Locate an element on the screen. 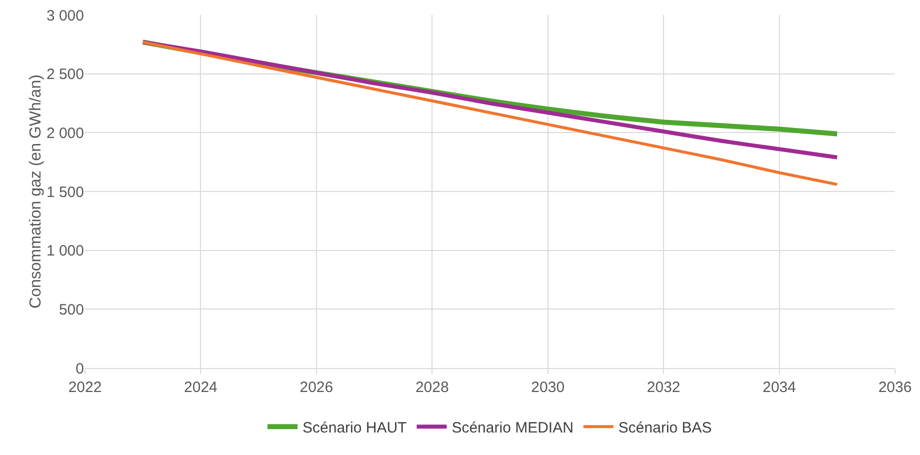  x-tick-label: 2026 is located at coordinates (317, 387).